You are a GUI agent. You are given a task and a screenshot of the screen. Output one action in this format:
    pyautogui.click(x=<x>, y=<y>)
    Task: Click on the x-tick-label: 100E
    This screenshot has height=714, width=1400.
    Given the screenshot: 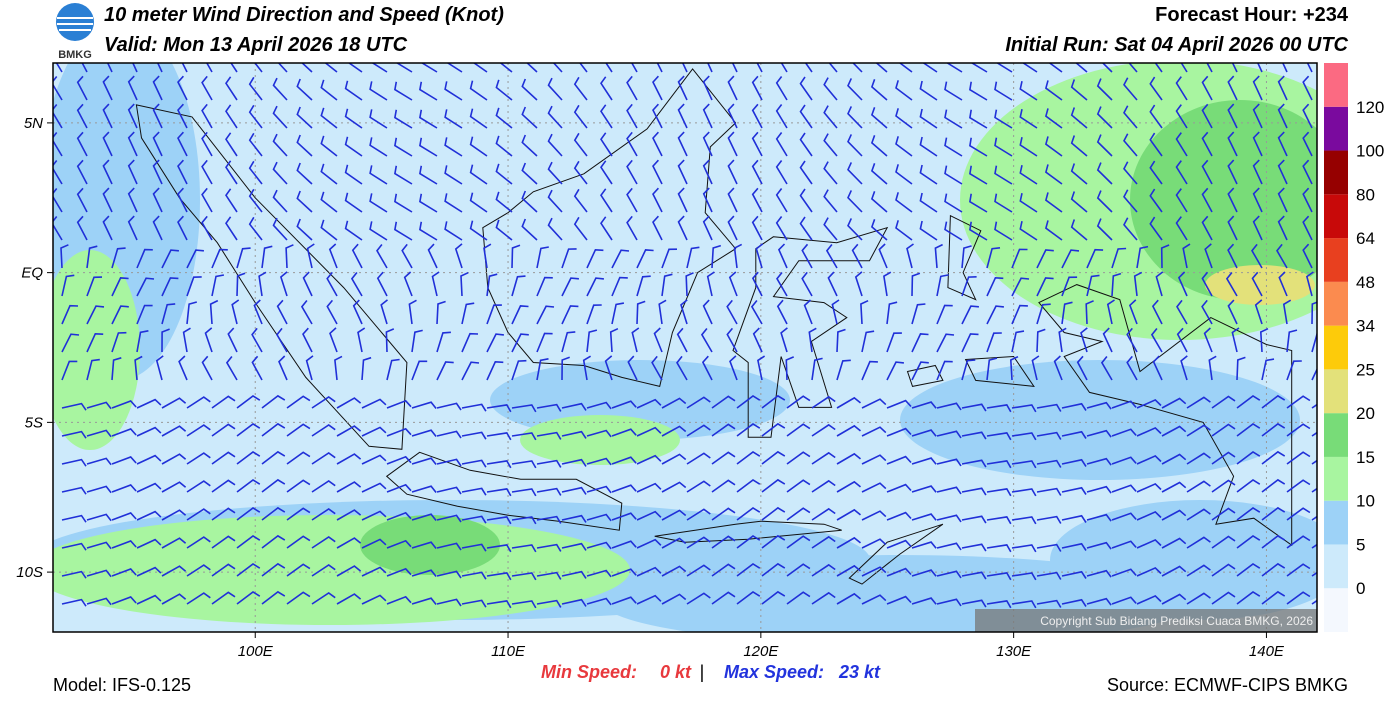 What is the action you would take?
    pyautogui.click(x=256, y=651)
    